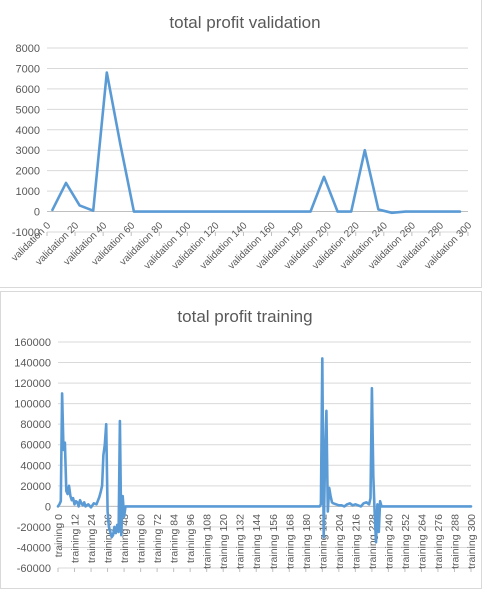 The image size is (482, 589). What do you see at coordinates (323, 541) in the screenshot?
I see `x-tick-label: training 192` at bounding box center [323, 541].